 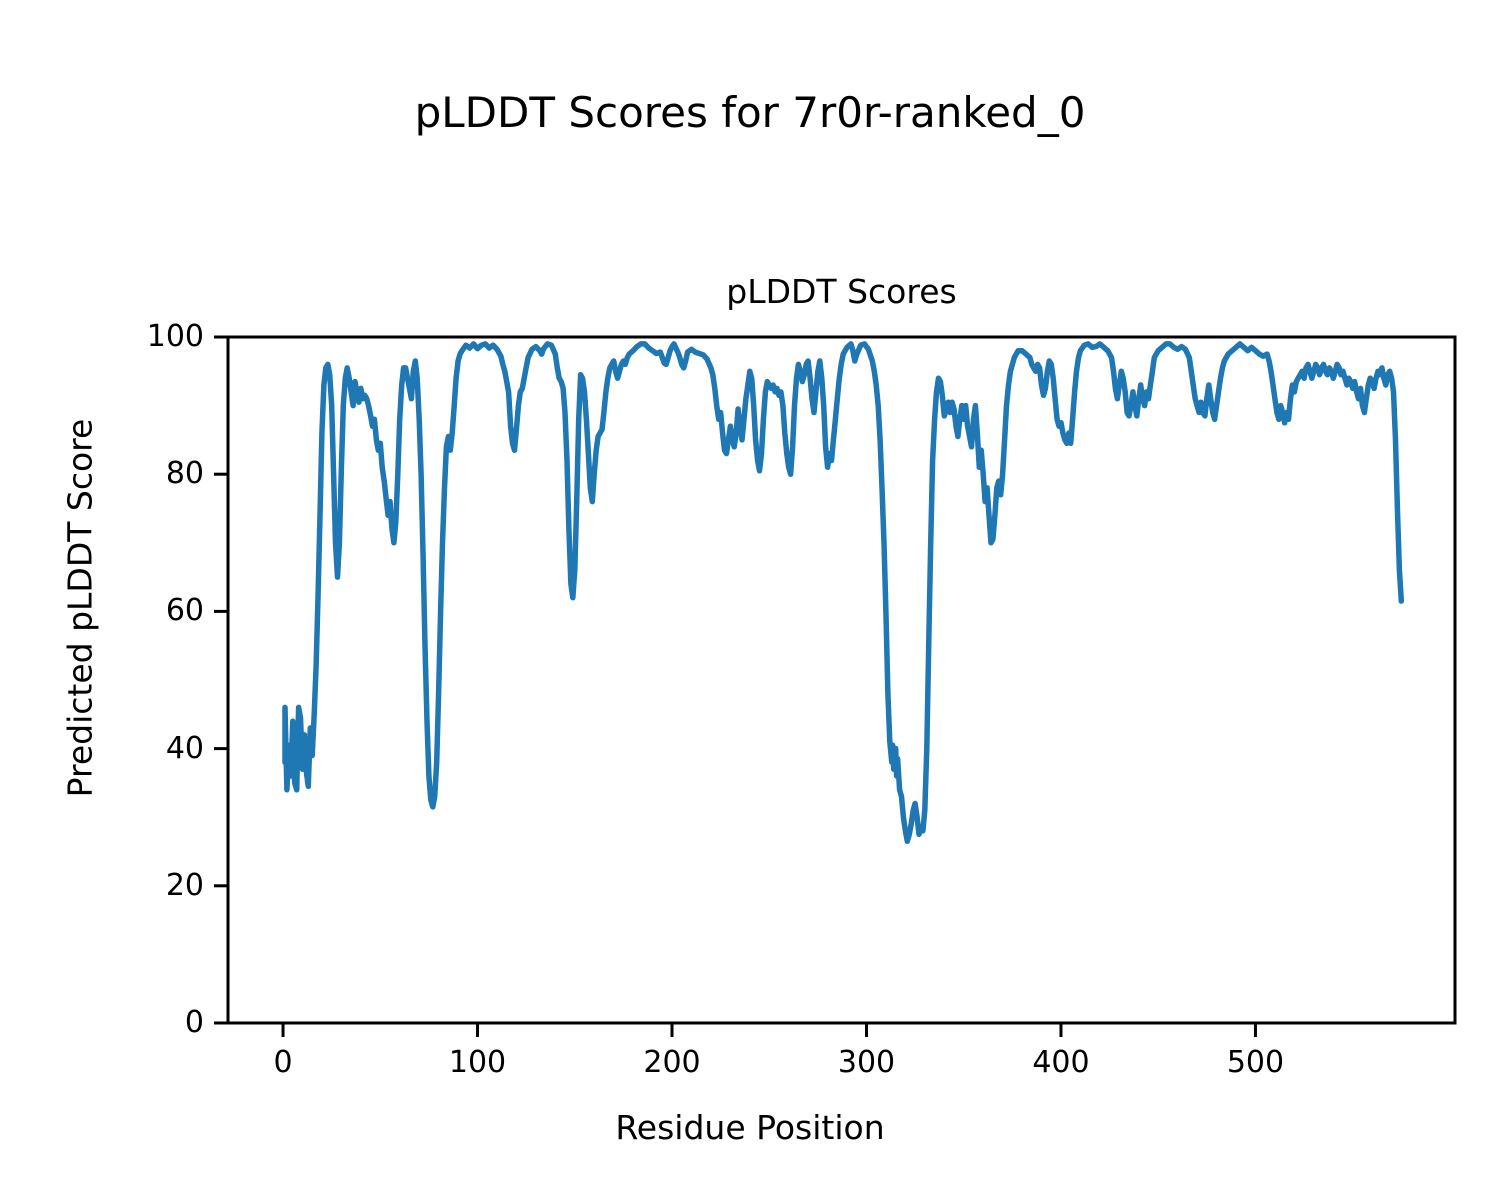 I want to click on x-tick-label: 100, so click(x=477, y=1062).